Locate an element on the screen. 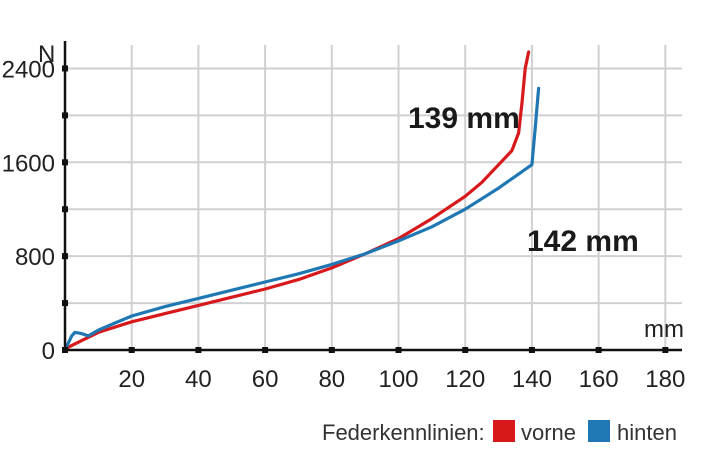  legend: Federkennlinien: vorne hinten is located at coordinates (499, 432).